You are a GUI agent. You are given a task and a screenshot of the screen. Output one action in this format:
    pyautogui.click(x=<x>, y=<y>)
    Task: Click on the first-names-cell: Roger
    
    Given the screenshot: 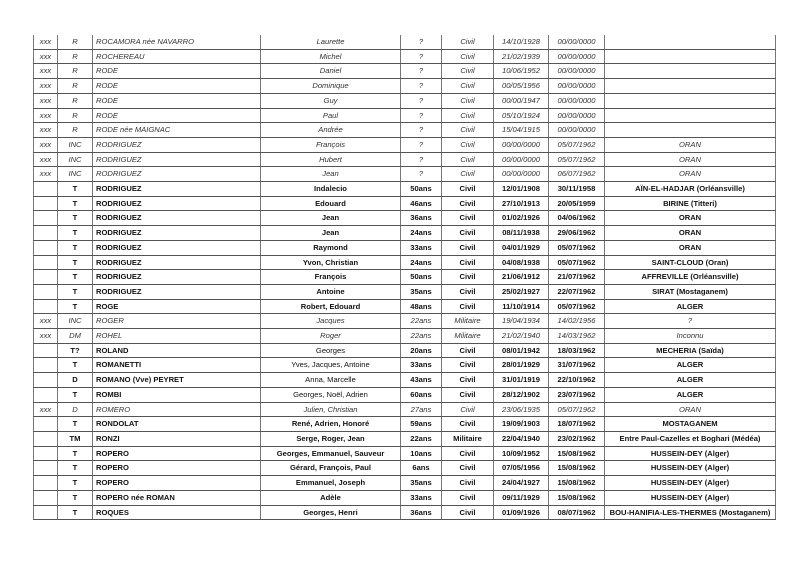 What is the action you would take?
    pyautogui.click(x=330, y=336)
    